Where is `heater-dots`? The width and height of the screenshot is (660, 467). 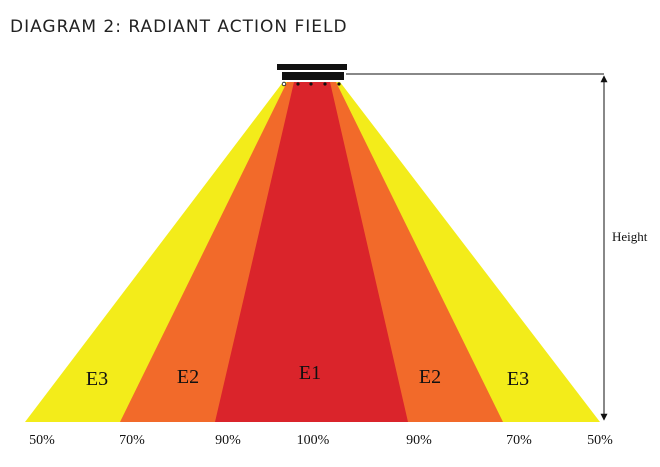
heater-dots is located at coordinates (311, 84).